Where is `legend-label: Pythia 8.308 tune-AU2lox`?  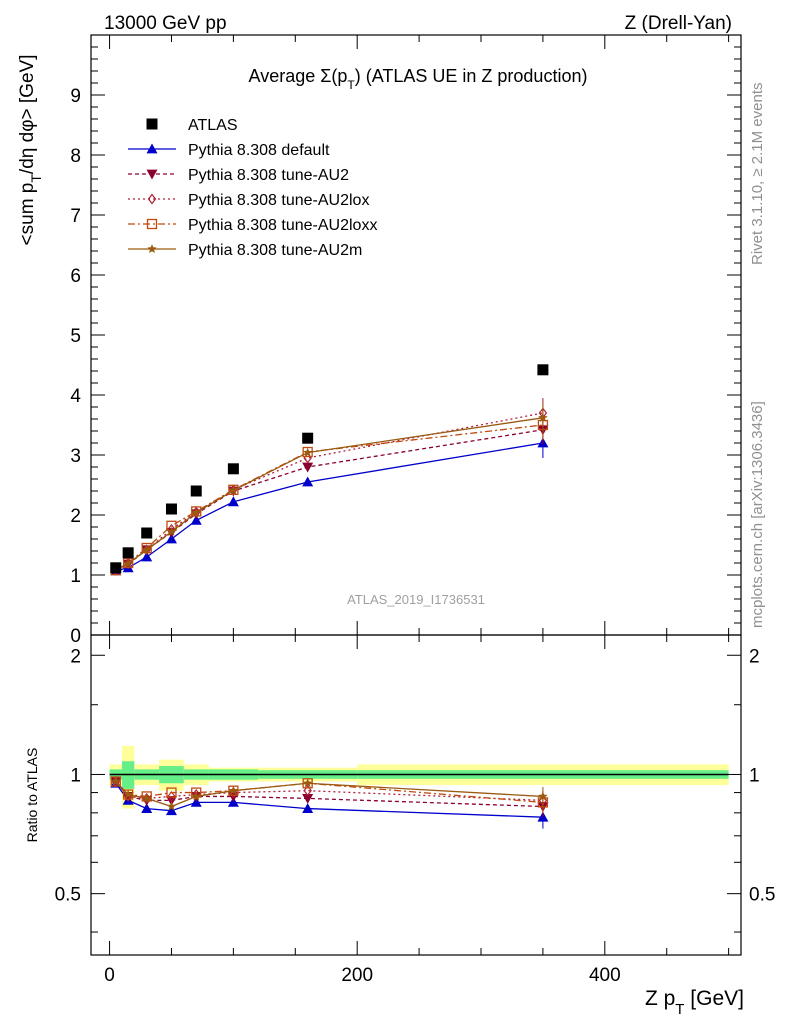 legend-label: Pythia 8.308 tune-AU2lox is located at coordinates (278, 200).